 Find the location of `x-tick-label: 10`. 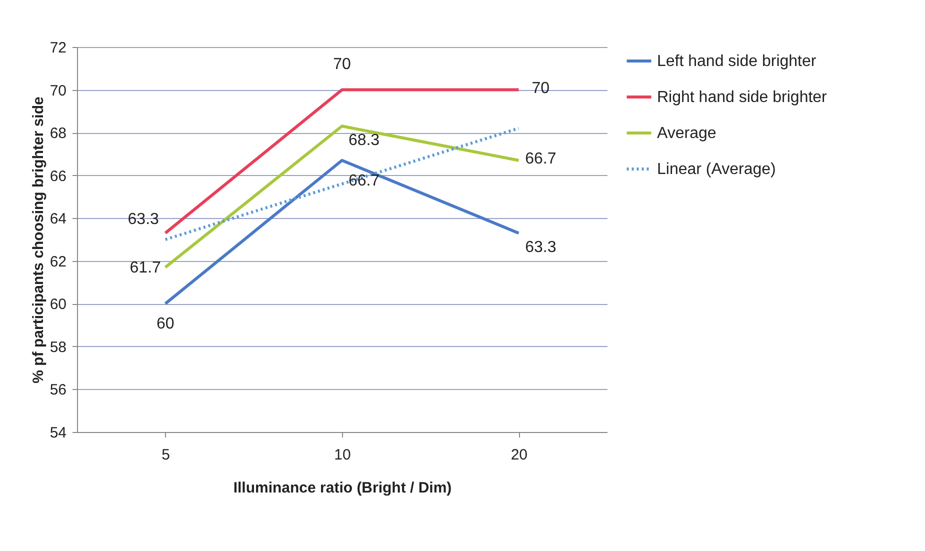

x-tick-label: 10 is located at coordinates (342, 455).